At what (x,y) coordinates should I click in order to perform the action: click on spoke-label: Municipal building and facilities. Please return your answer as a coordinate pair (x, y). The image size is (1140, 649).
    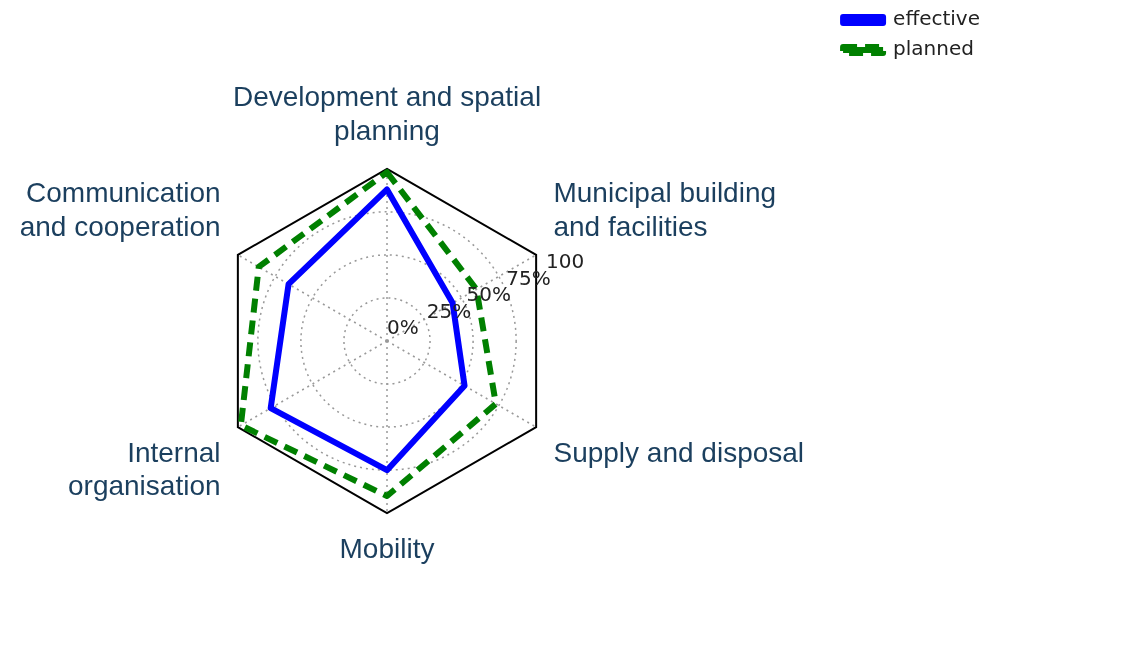
    Looking at the image, I should click on (665, 209).